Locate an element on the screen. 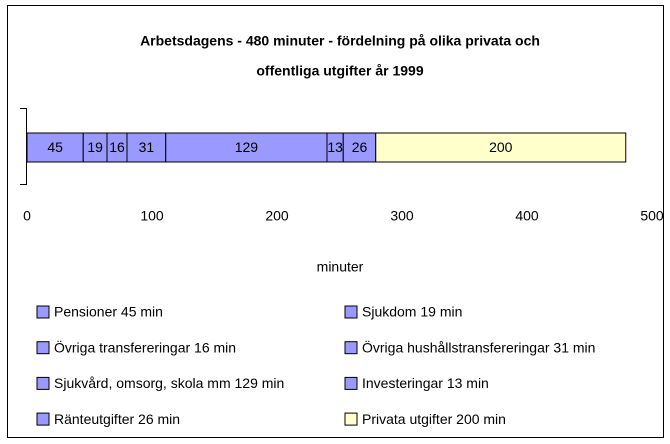 The image size is (670, 444). data-label: 19 is located at coordinates (95, 147).